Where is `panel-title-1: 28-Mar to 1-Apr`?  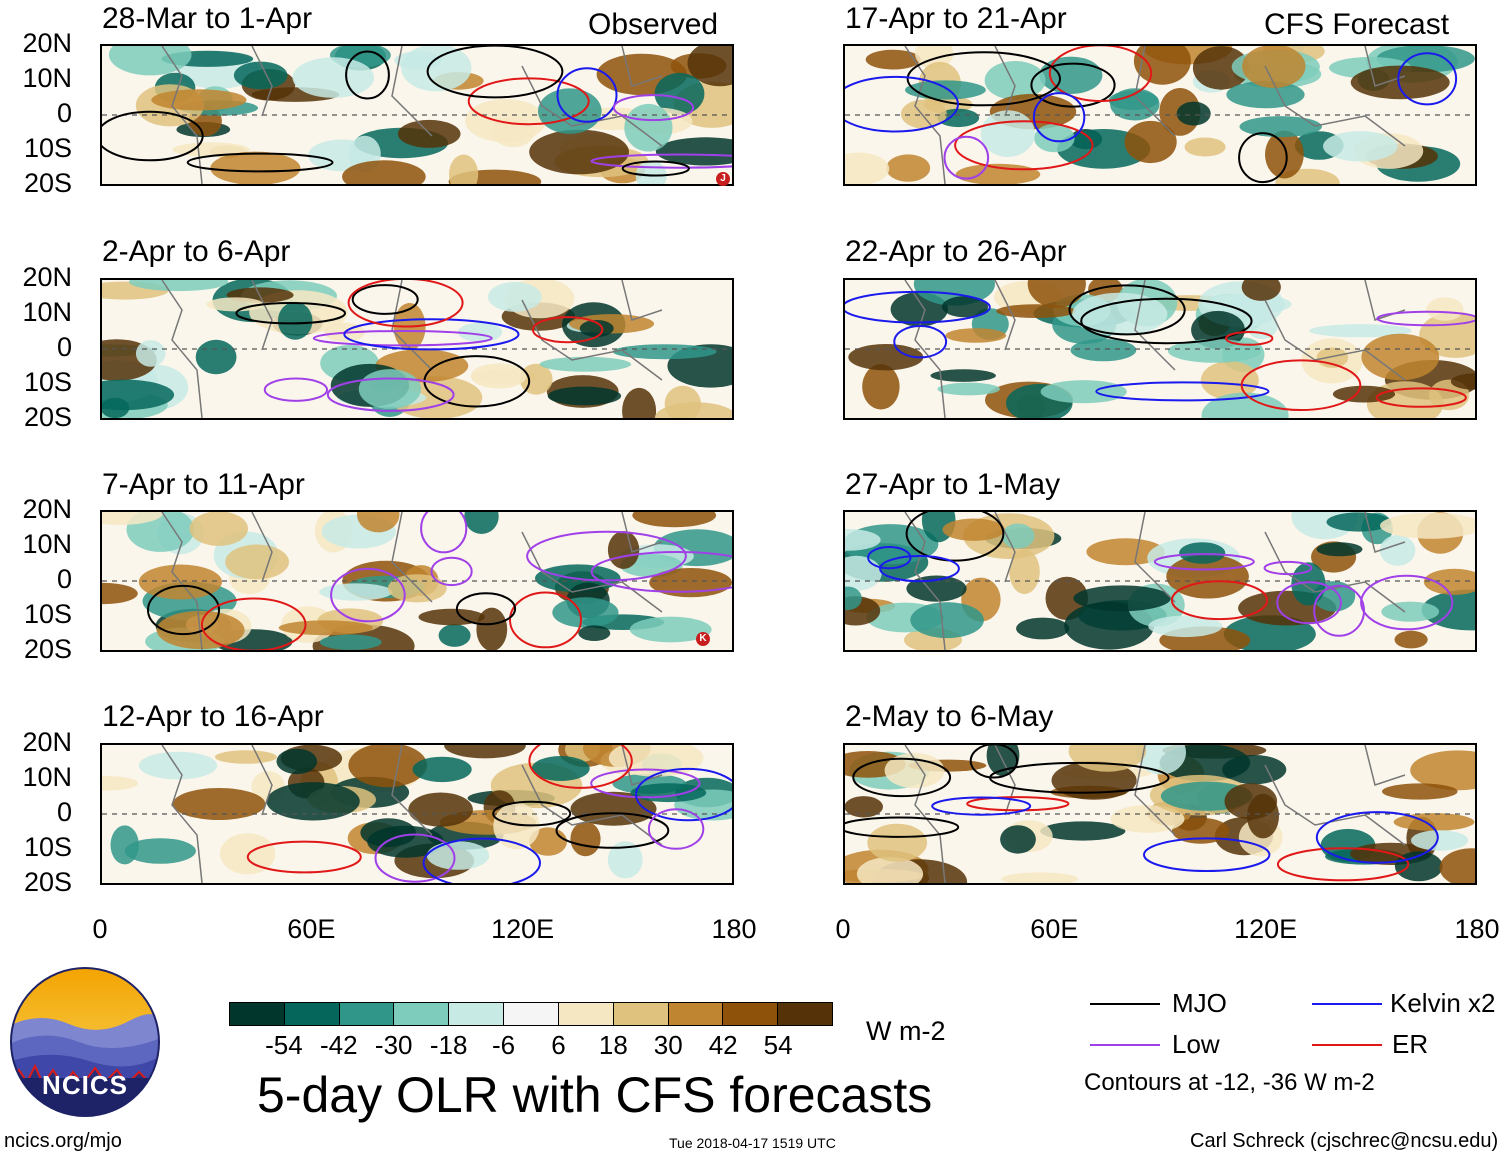 panel-title-1: 28-Mar to 1-Apr is located at coordinates (207, 18).